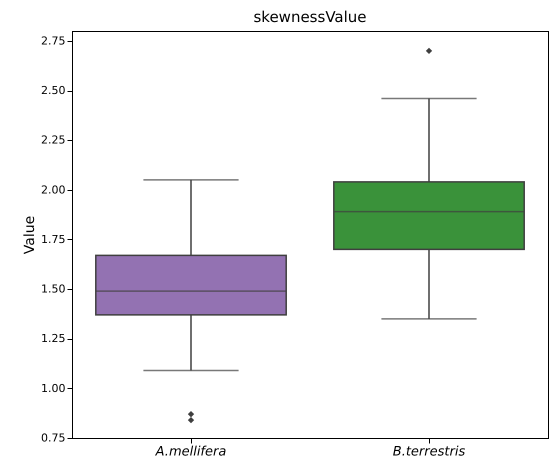 The width and height of the screenshot is (550, 463). Describe the element at coordinates (53, 289) in the screenshot. I see `y-tick-label: 1.50` at that location.